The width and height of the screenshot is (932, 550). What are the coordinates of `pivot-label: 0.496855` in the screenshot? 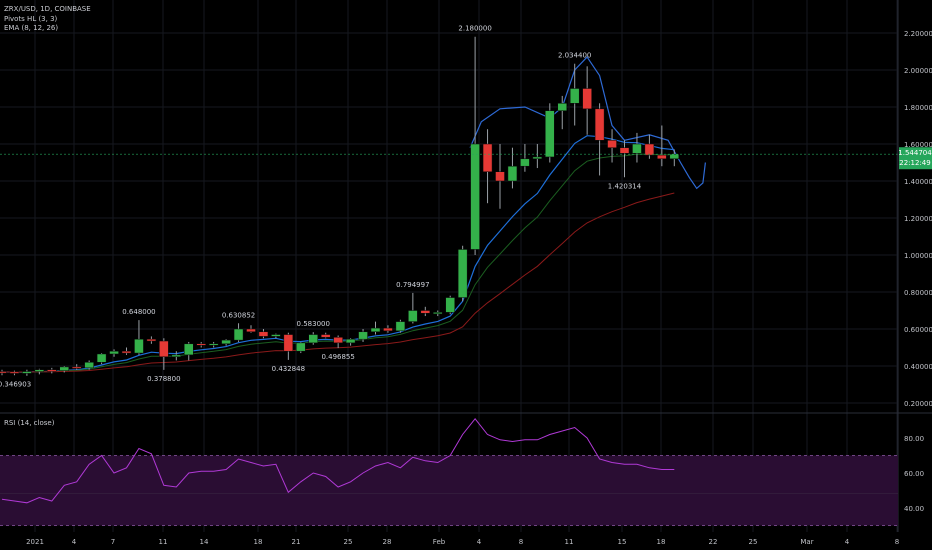 It's located at (337, 357).